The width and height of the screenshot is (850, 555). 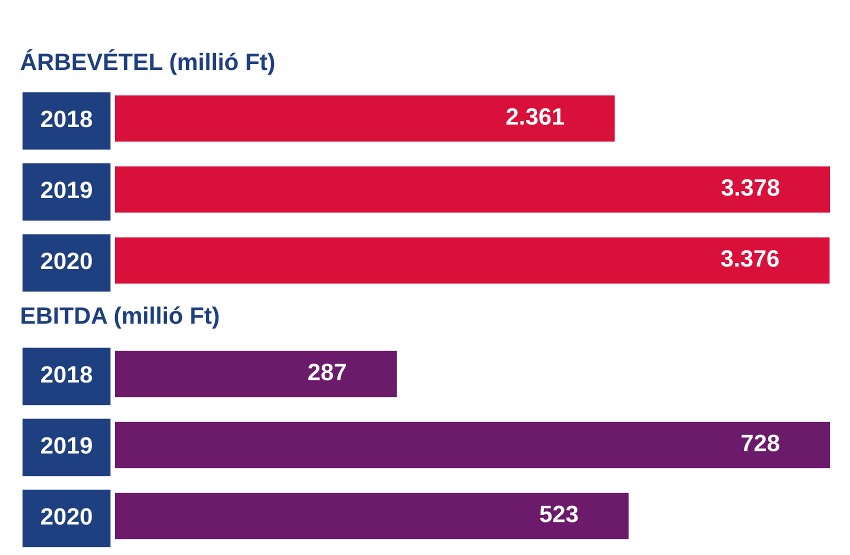 I want to click on data-label: 287, so click(x=327, y=372).